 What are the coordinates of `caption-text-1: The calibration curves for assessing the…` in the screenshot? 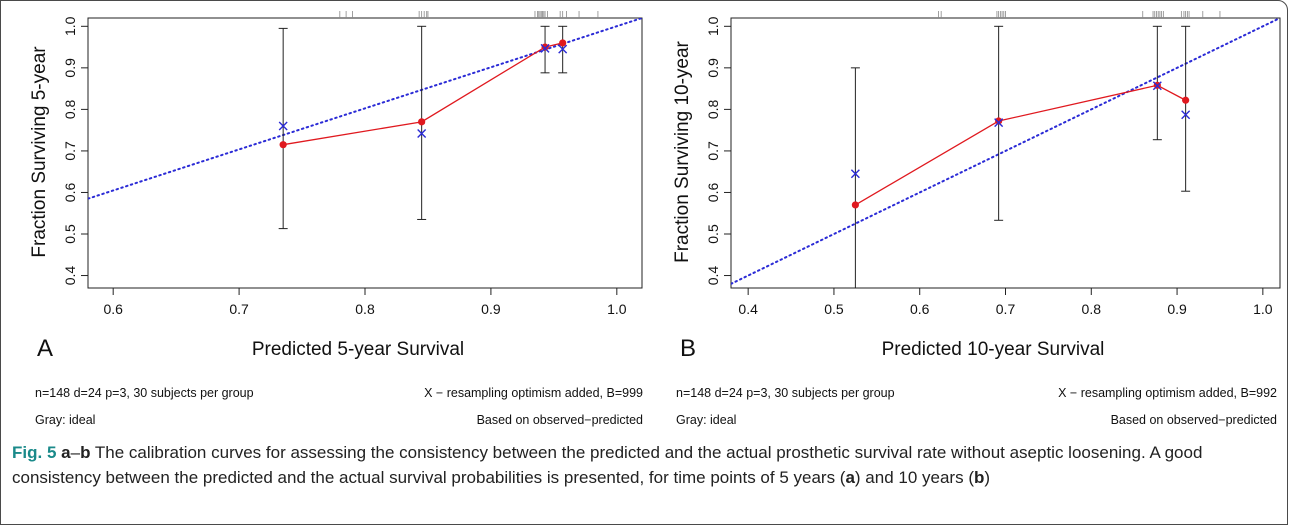 It's located at (607, 465).